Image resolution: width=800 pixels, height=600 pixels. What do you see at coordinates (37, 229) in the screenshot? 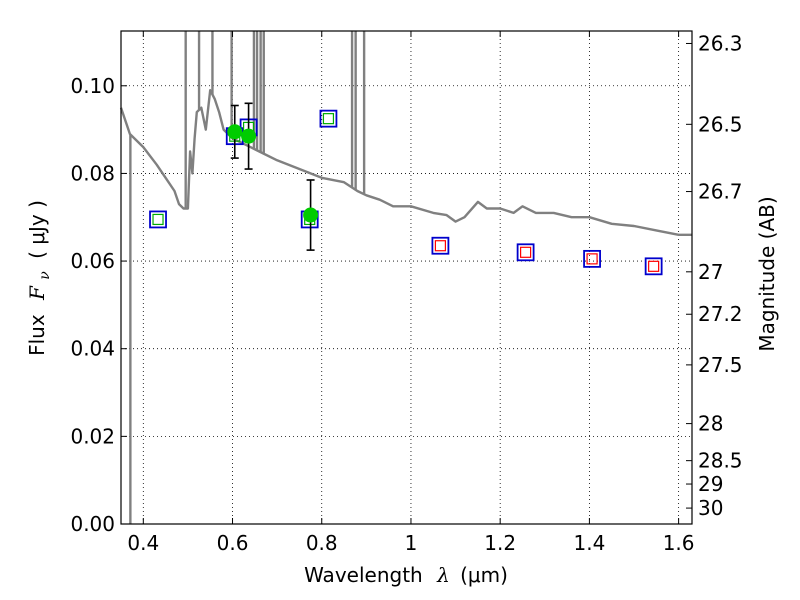
I see `y-axis-title-unit: ( μJy )` at bounding box center [37, 229].